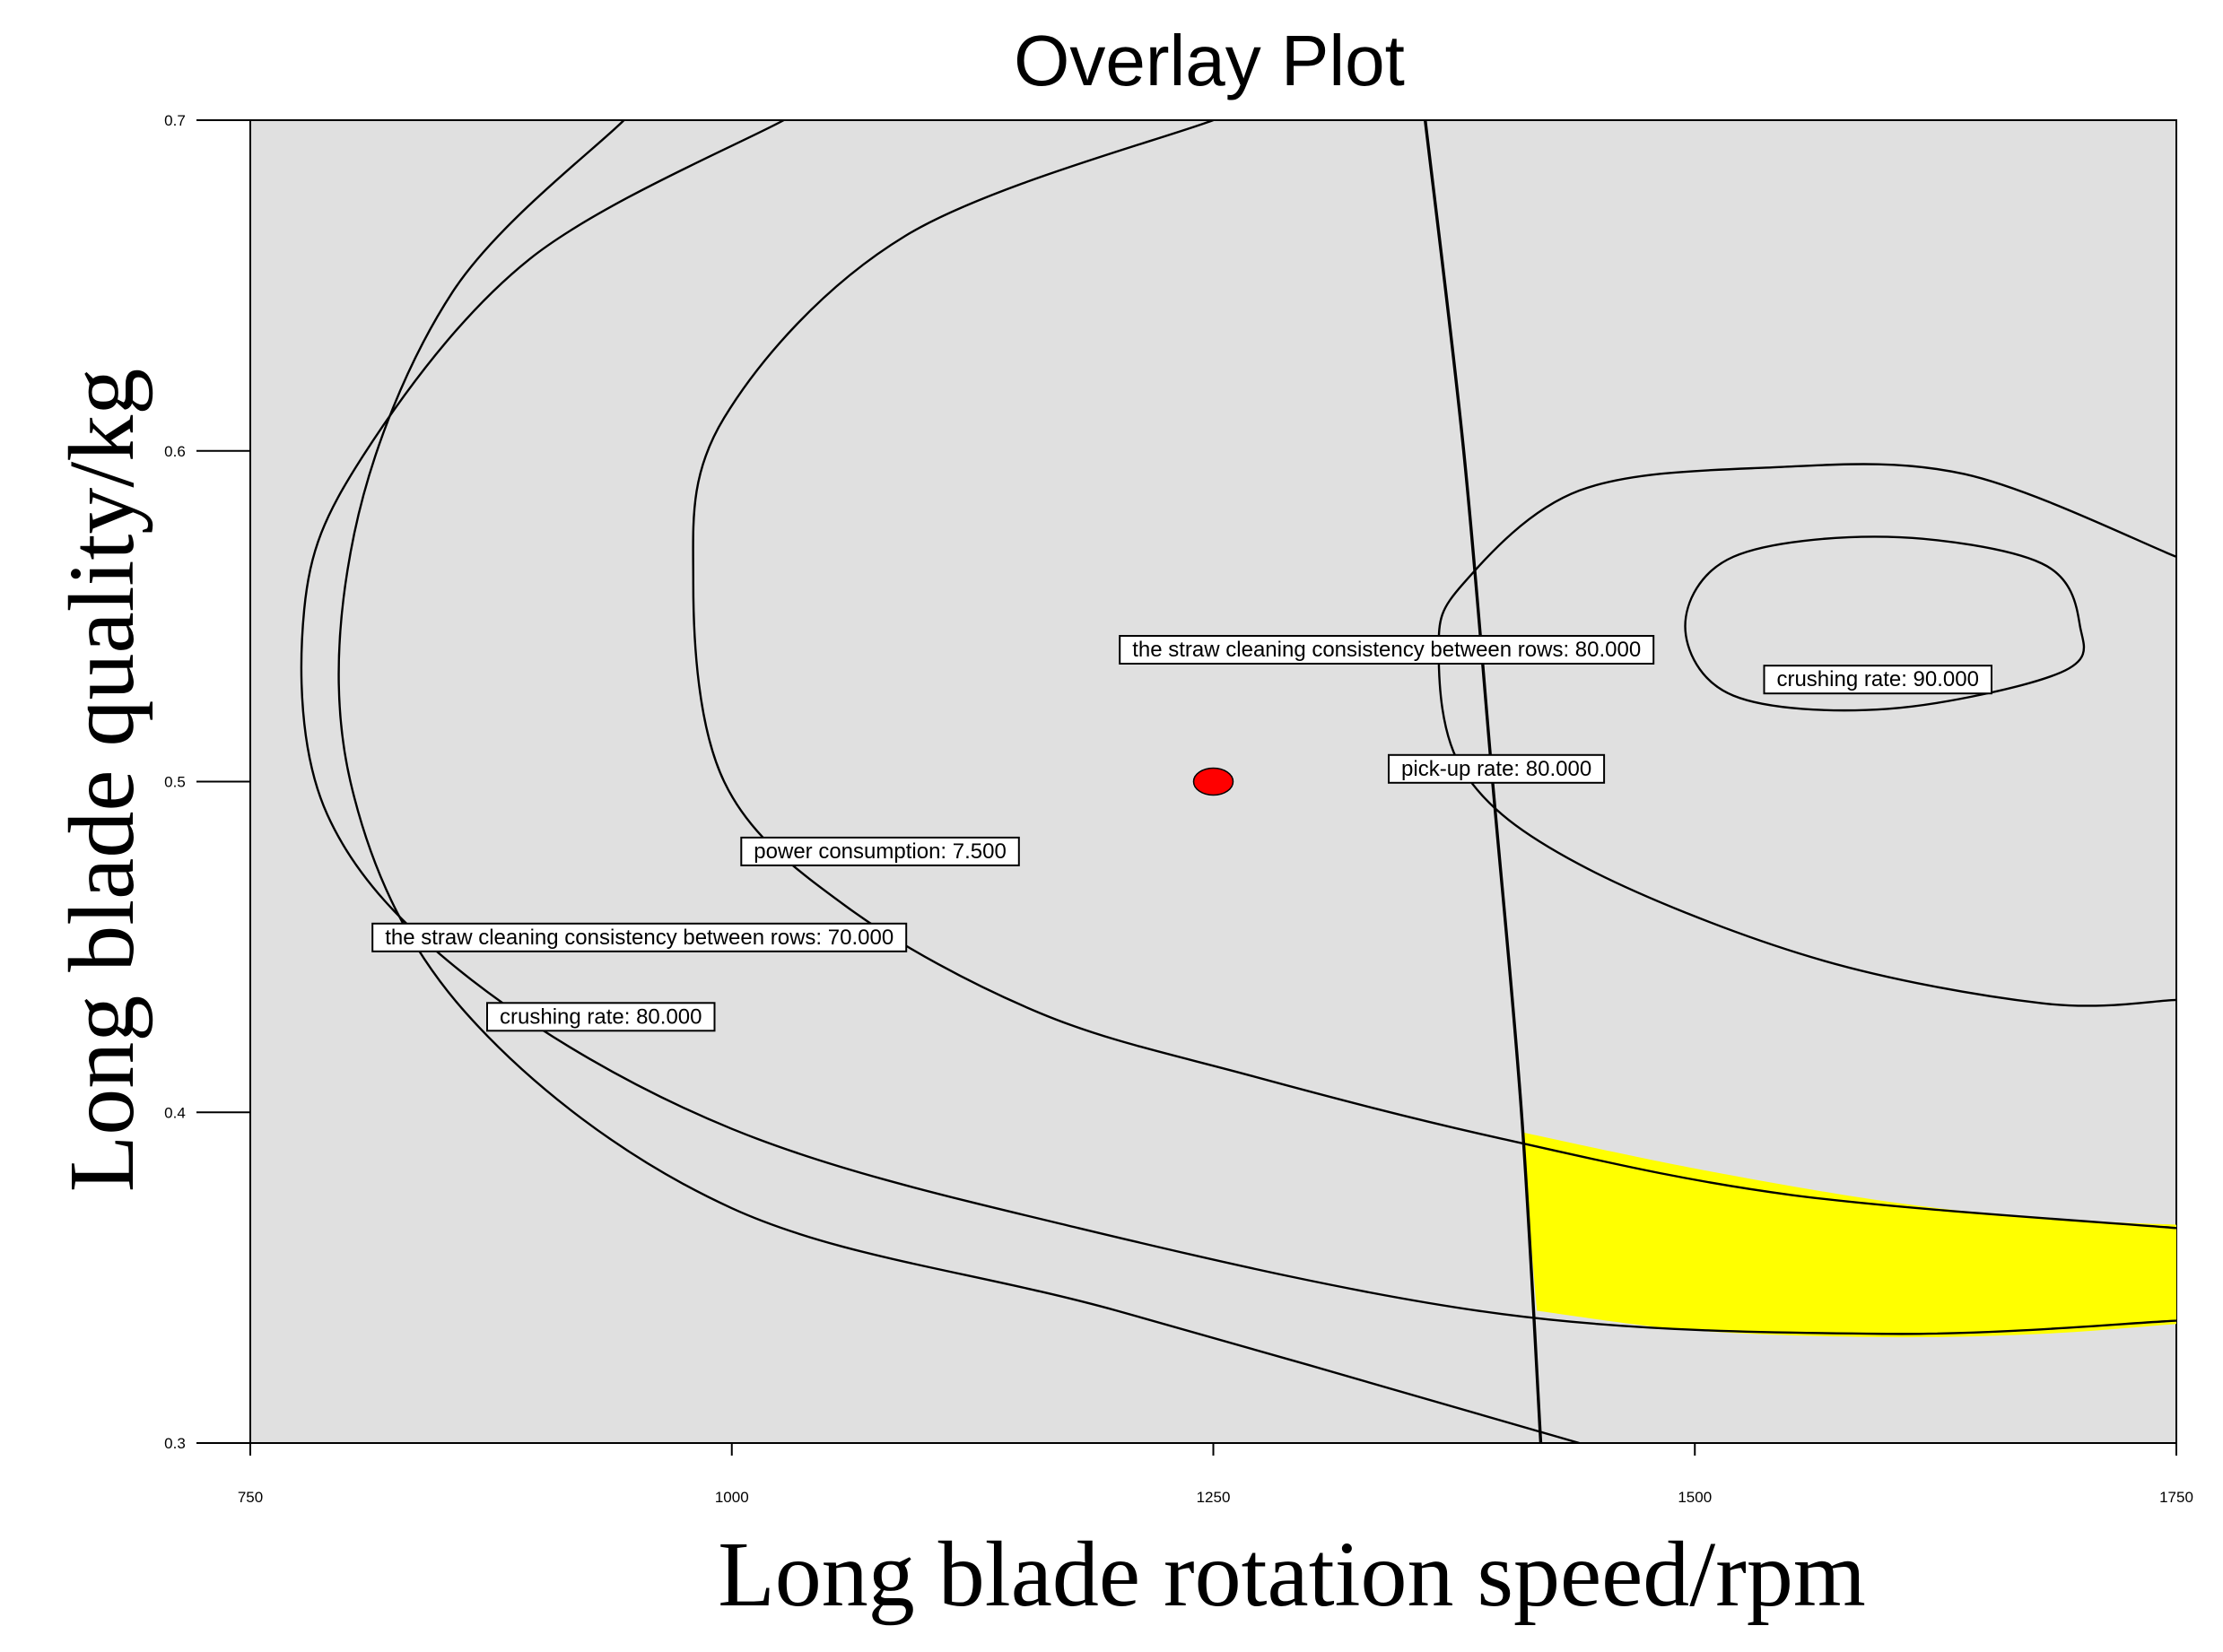 Image resolution: width=2223 pixels, height=1652 pixels. I want to click on contour-label: crushing rate: 80.000, so click(601, 1017).